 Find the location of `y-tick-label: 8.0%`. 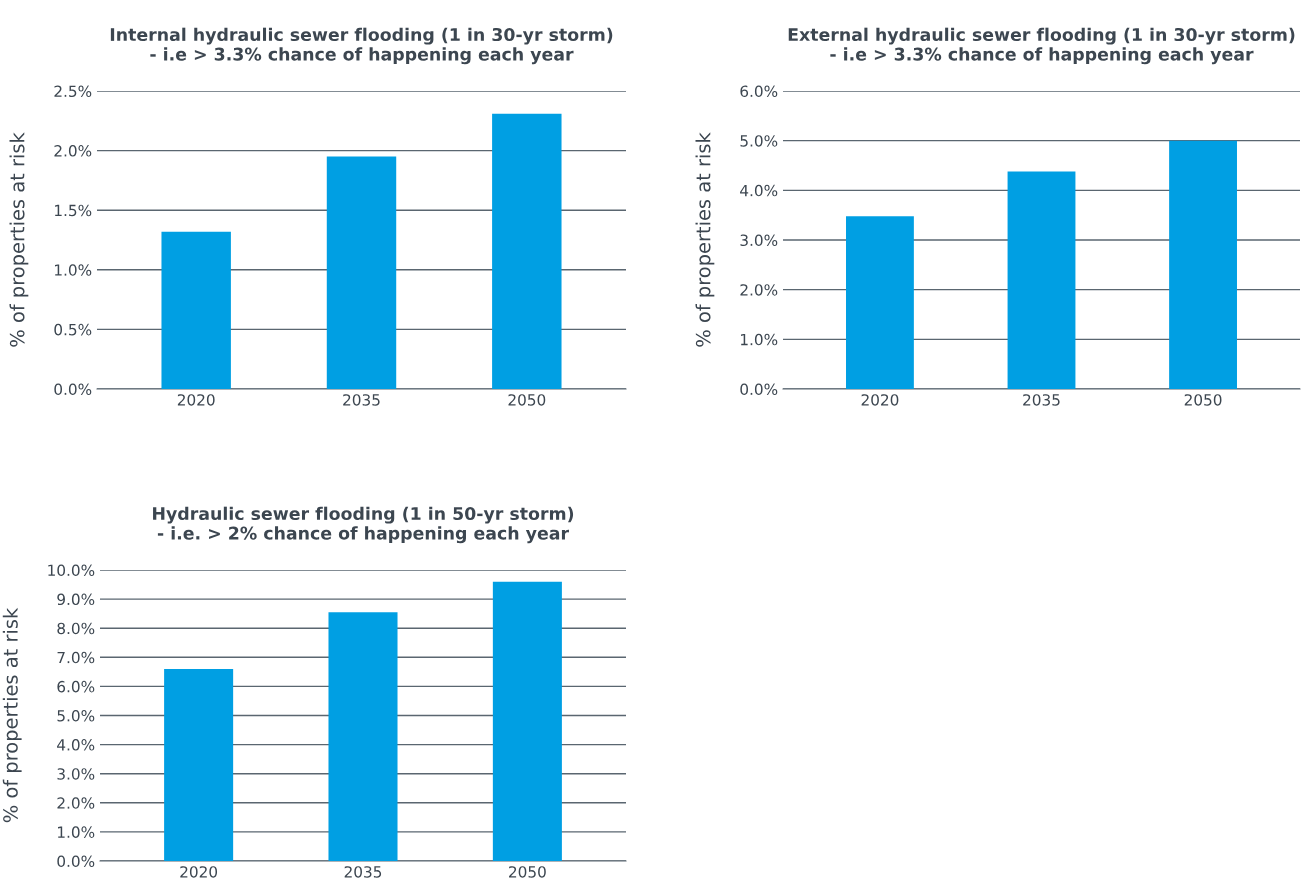

y-tick-label: 8.0% is located at coordinates (76, 628).